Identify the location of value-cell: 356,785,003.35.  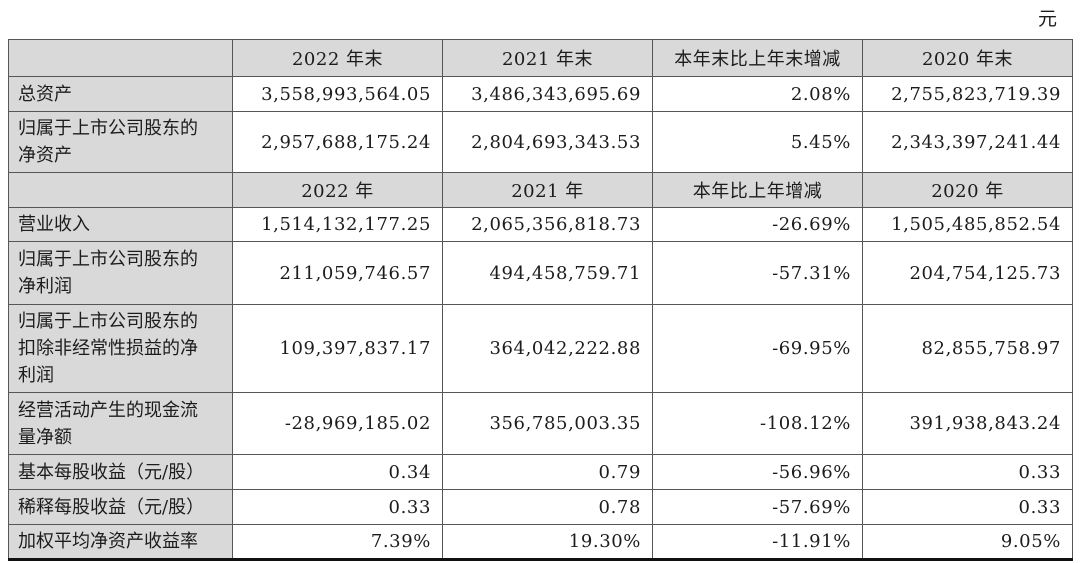
(547, 423).